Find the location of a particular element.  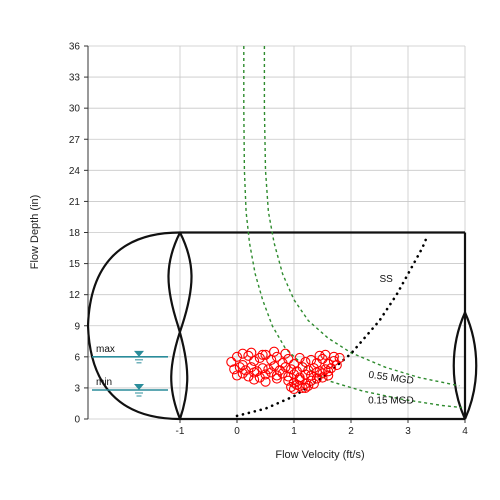

y-tick-label: 0 is located at coordinates (77, 420).